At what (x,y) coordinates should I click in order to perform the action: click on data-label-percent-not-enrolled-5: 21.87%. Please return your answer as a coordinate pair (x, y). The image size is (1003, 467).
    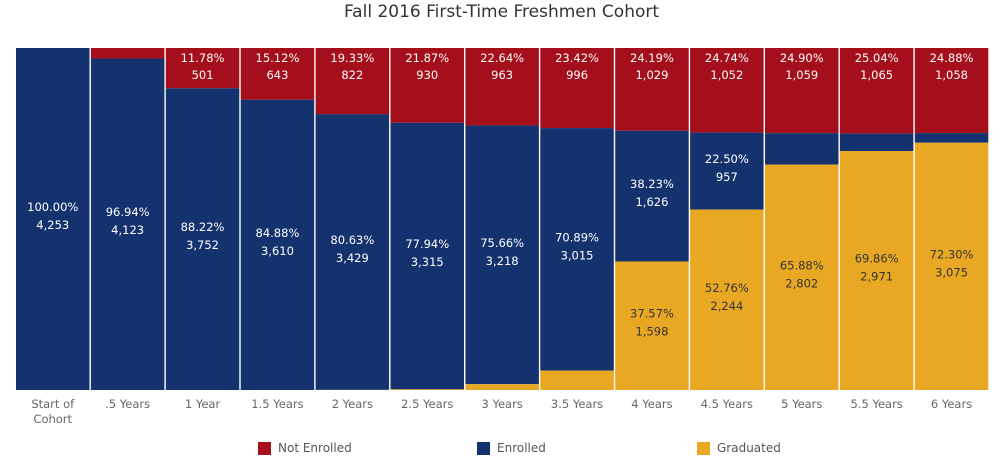
    Looking at the image, I should click on (427, 58).